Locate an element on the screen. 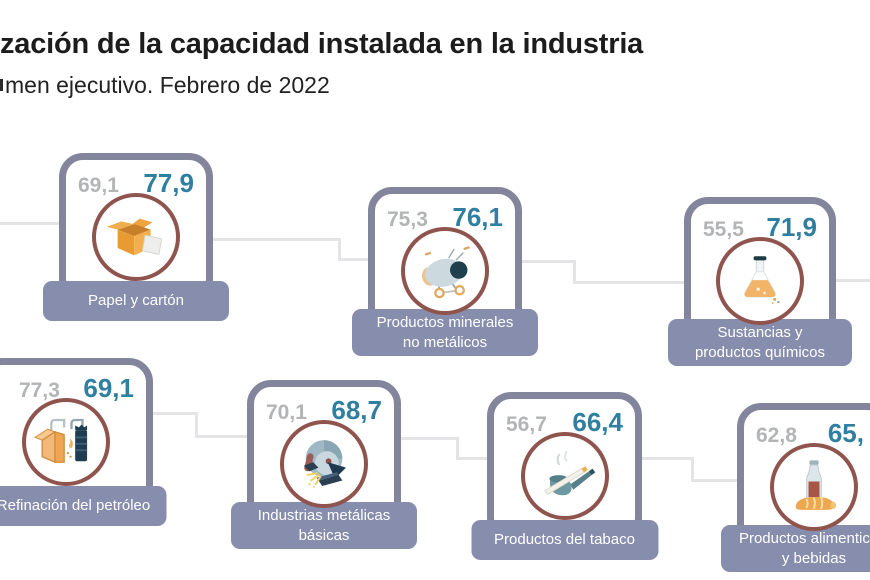 This screenshot has height=580, width=870. value-row: 75,3 76,1 is located at coordinates (445, 217).